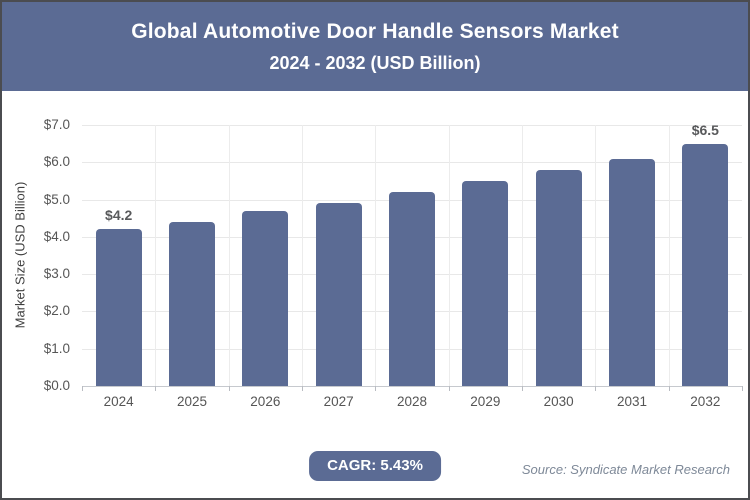 Image resolution: width=750 pixels, height=500 pixels. What do you see at coordinates (118, 307) in the screenshot?
I see `bar-2024` at bounding box center [118, 307].